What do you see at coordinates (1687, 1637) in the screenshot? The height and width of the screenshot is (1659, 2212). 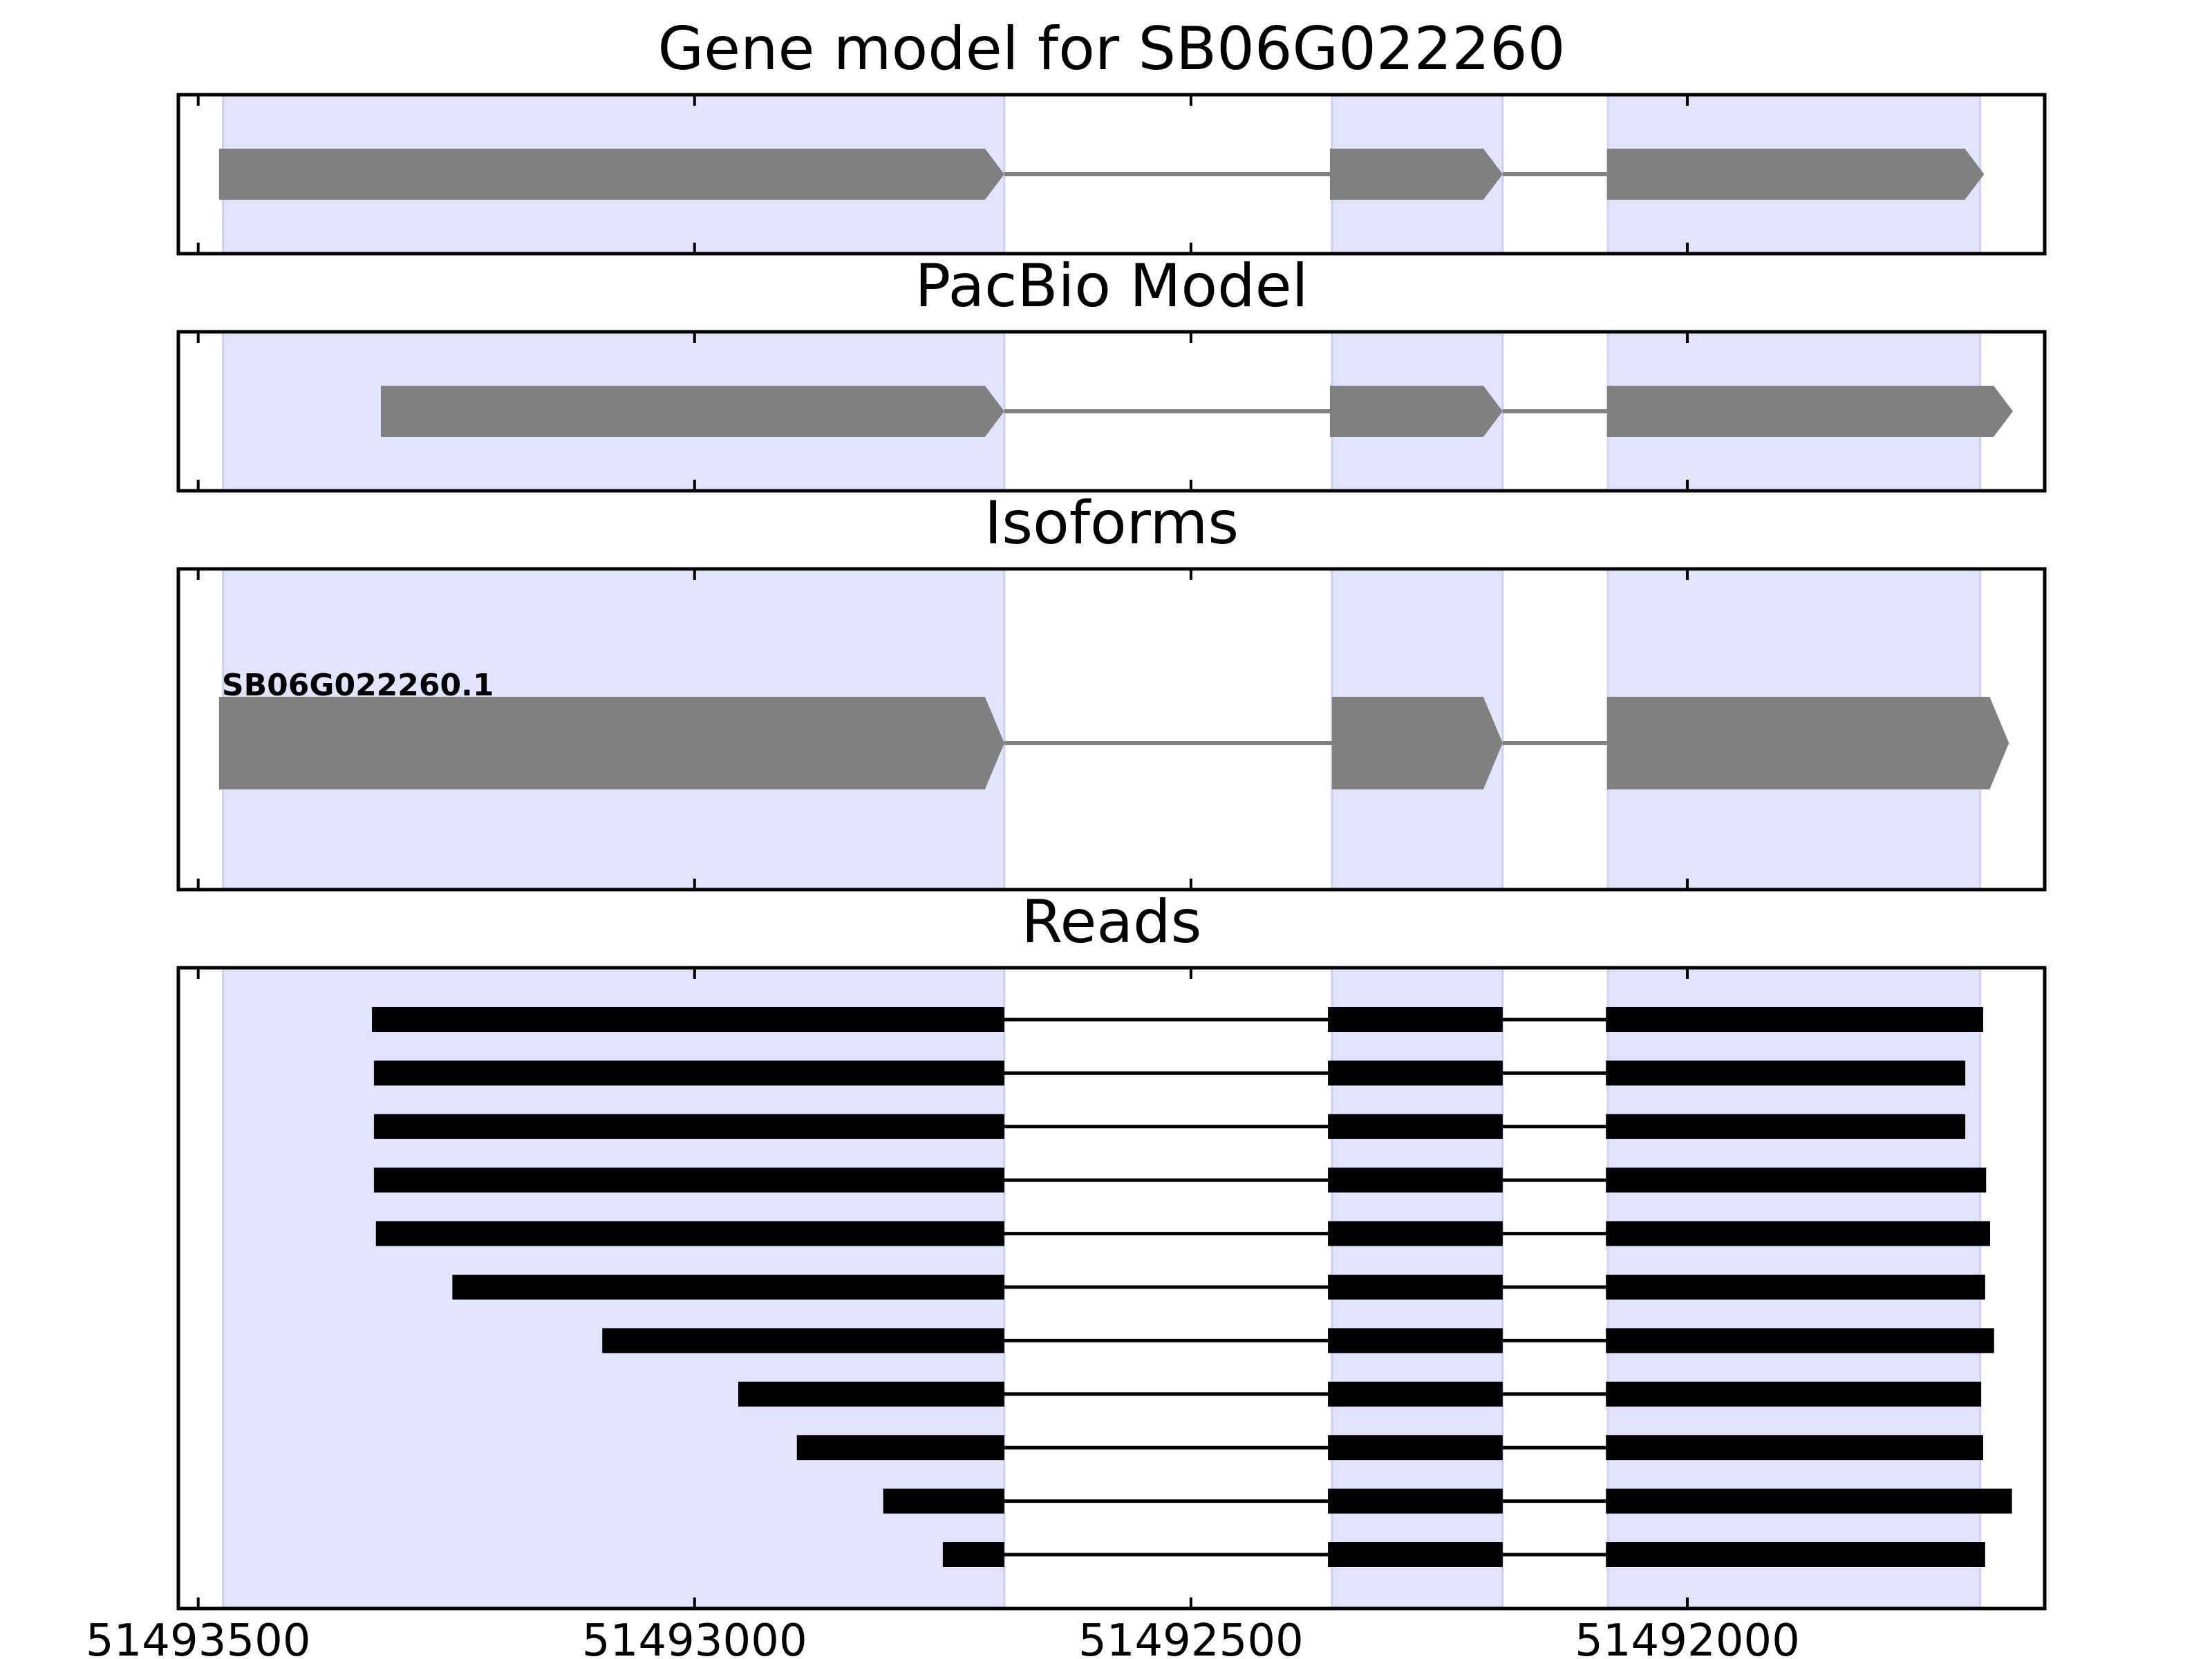 I see `x-tick-label: 51492000` at bounding box center [1687, 1637].